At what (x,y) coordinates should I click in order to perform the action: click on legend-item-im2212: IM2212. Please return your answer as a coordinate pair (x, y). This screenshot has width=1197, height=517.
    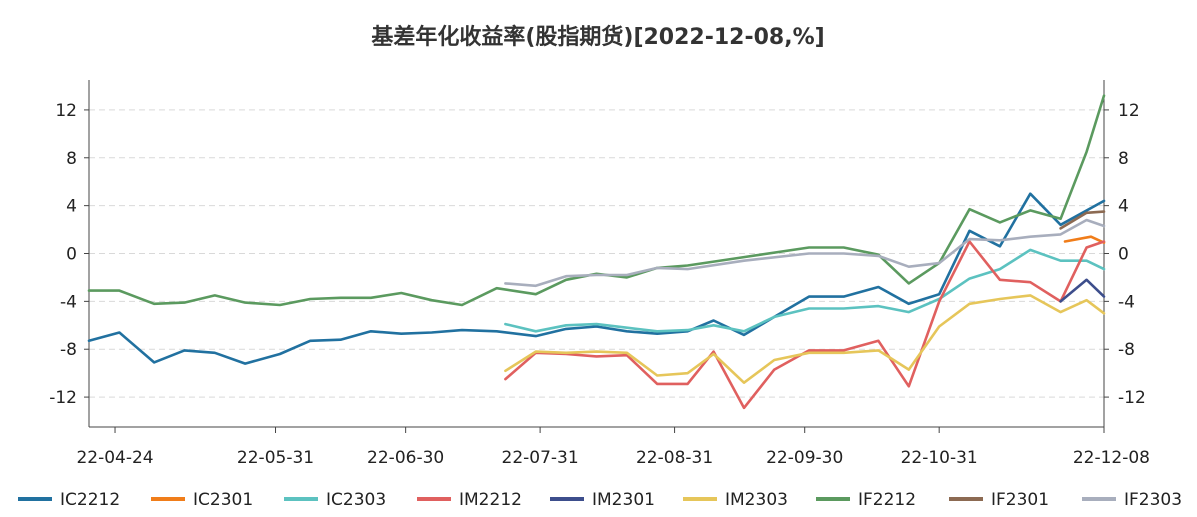
    Looking at the image, I should click on (469, 500).